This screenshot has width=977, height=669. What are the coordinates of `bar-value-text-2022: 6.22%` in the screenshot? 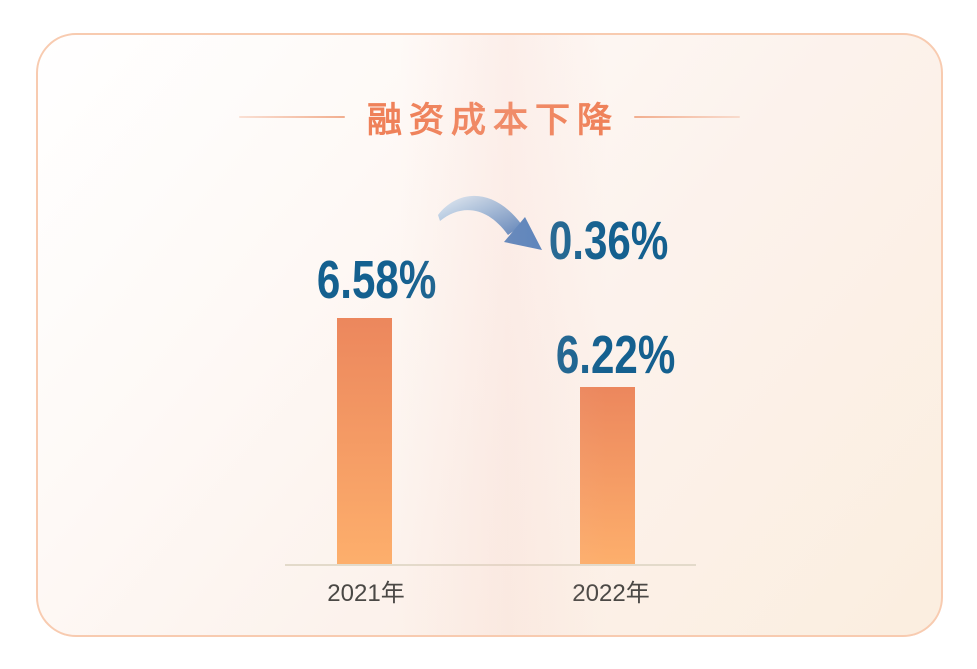 It's located at (616, 355).